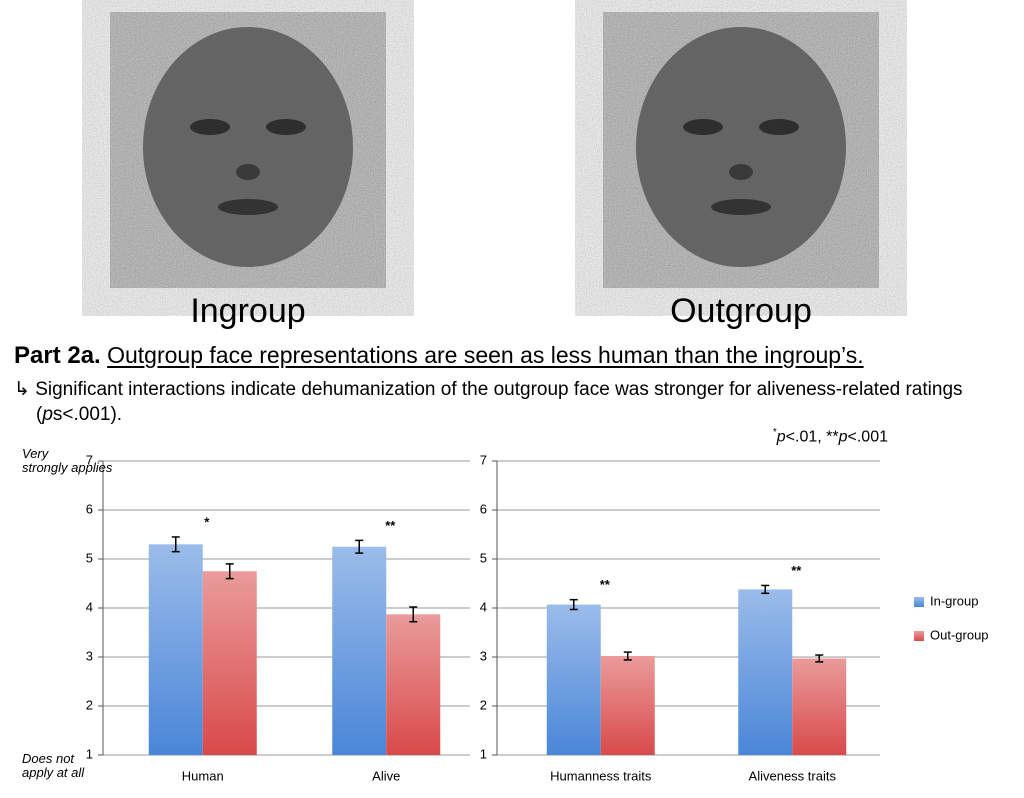 The image size is (1024, 798). Describe the element at coordinates (741, 311) in the screenshot. I see `face-label: Outgroup` at that location.